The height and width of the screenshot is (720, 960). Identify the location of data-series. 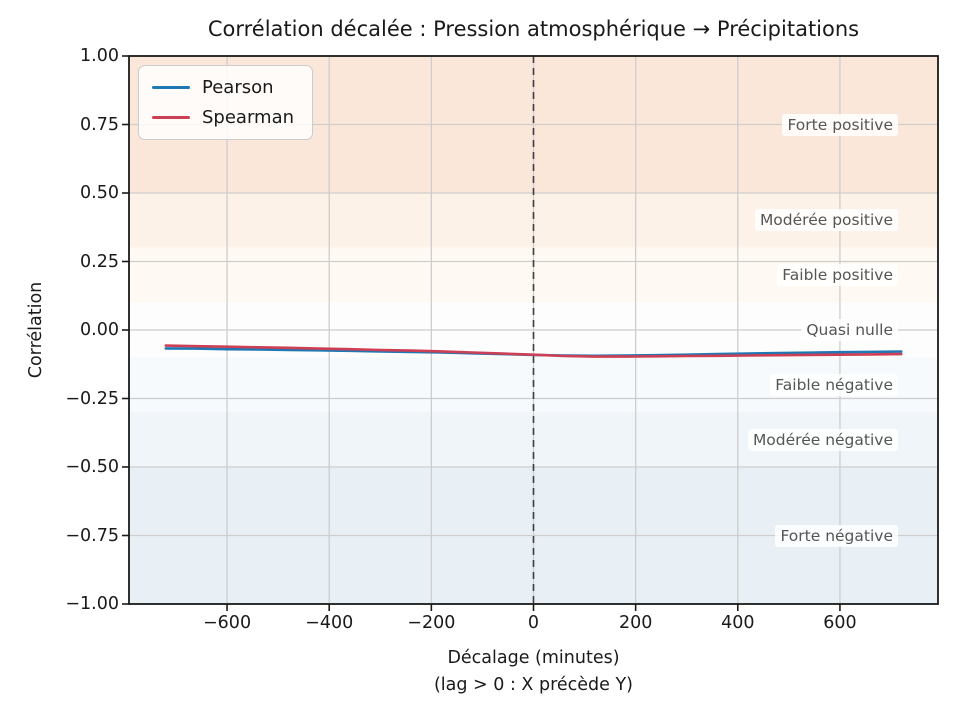
(533, 351).